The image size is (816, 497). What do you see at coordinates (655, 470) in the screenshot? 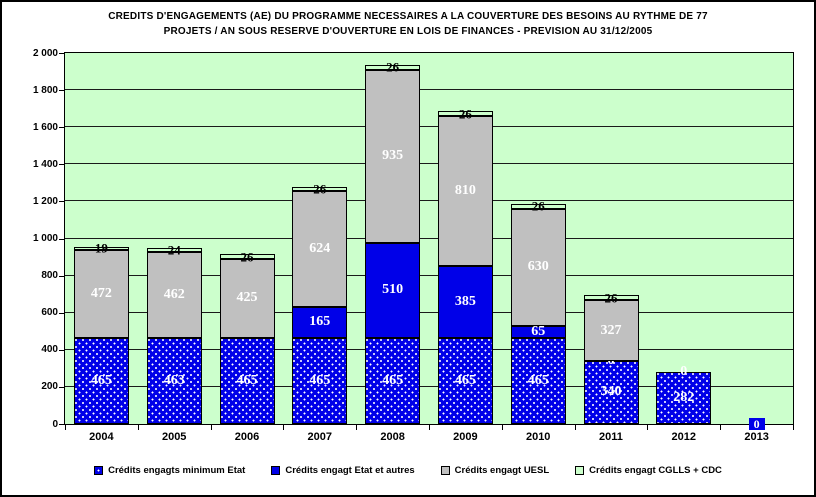
I see `legend-label: Crédits engagt CGLLS + CDC` at bounding box center [655, 470].